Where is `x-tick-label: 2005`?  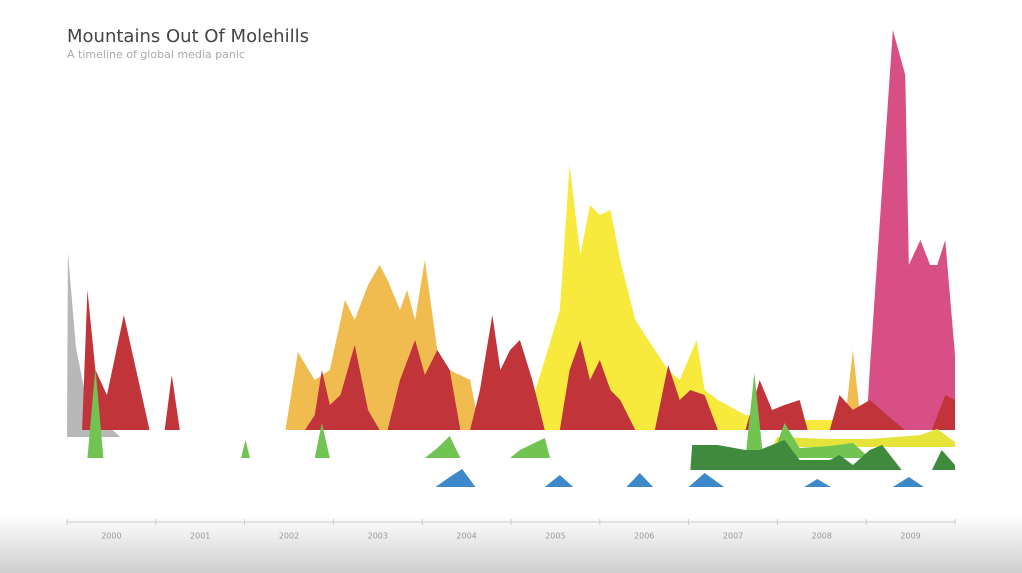
x-tick-label: 2005 is located at coordinates (555, 536).